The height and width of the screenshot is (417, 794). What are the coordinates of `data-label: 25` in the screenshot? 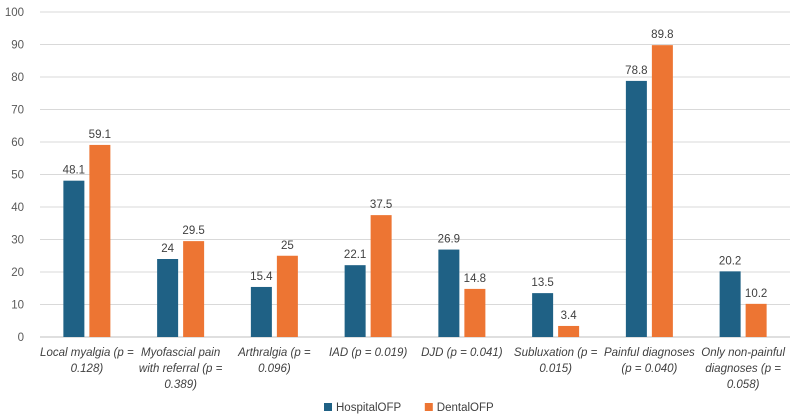 It's located at (287, 246).